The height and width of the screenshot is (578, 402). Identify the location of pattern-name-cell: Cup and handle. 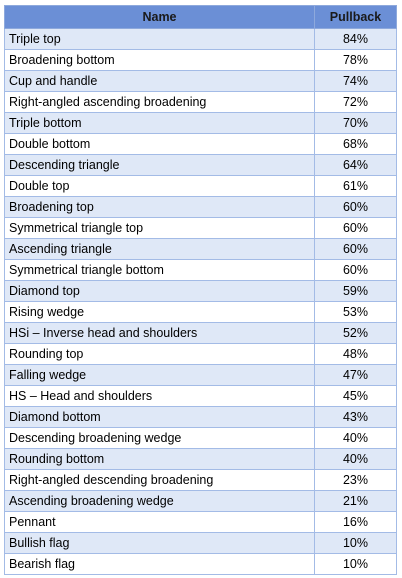
(159, 81).